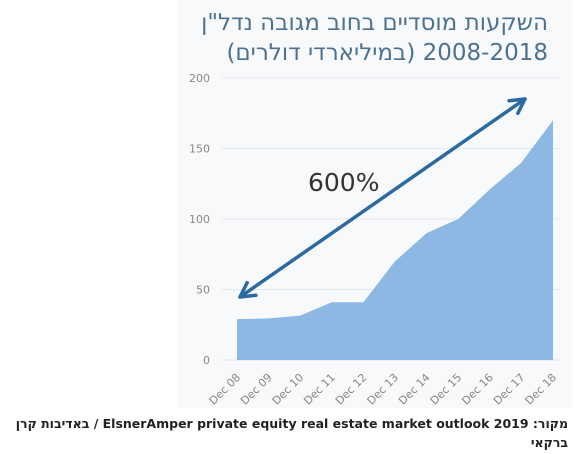 The image size is (576, 454). Describe the element at coordinates (351, 389) in the screenshot. I see `x-tick-label: Dec 12` at that location.